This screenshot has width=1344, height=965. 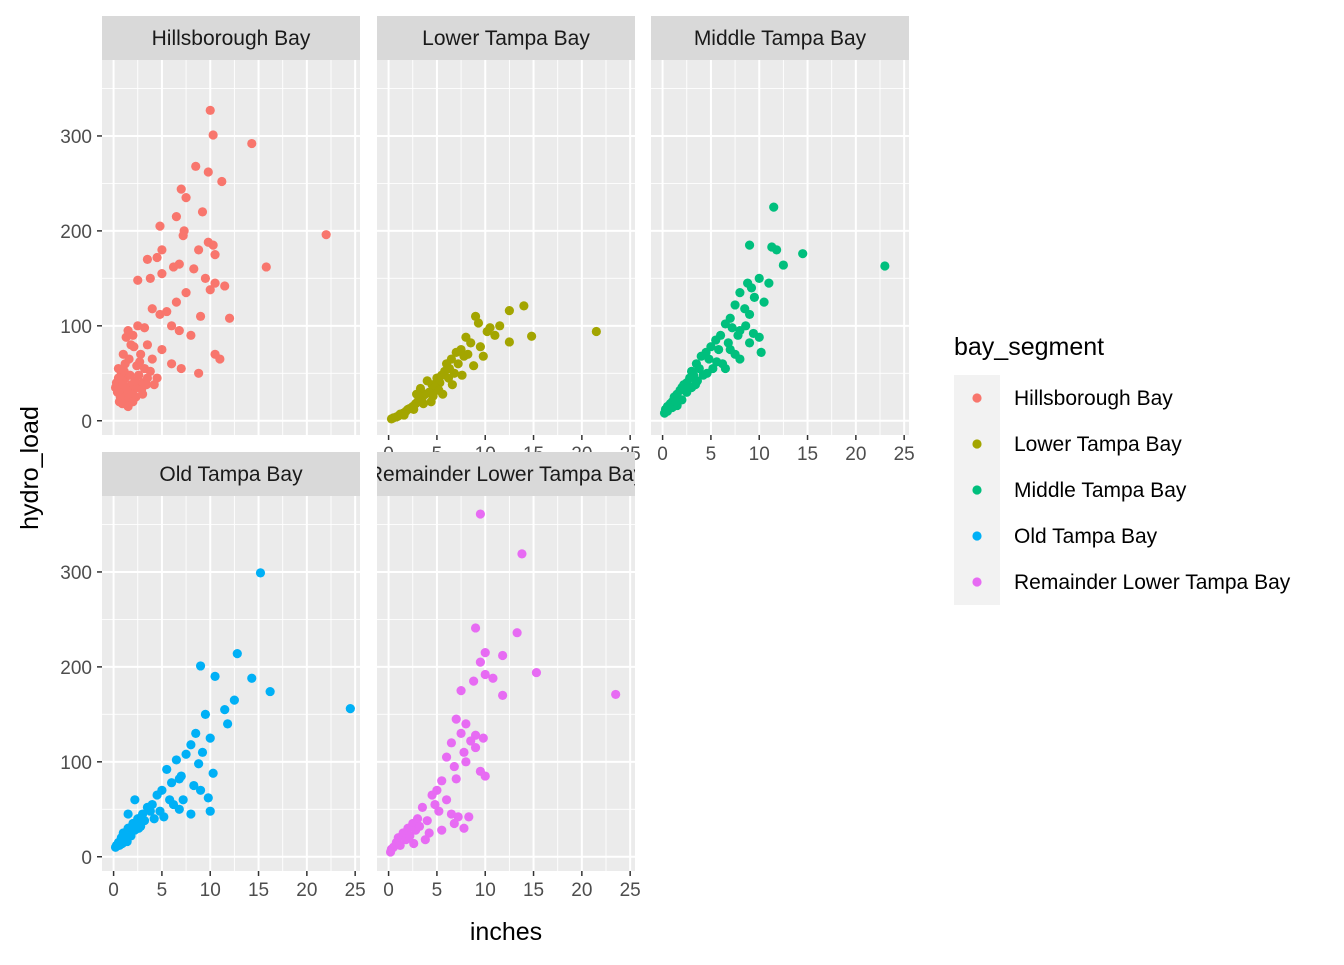 I want to click on facet-strip-label: Old Tampa Bay, so click(x=231, y=474).